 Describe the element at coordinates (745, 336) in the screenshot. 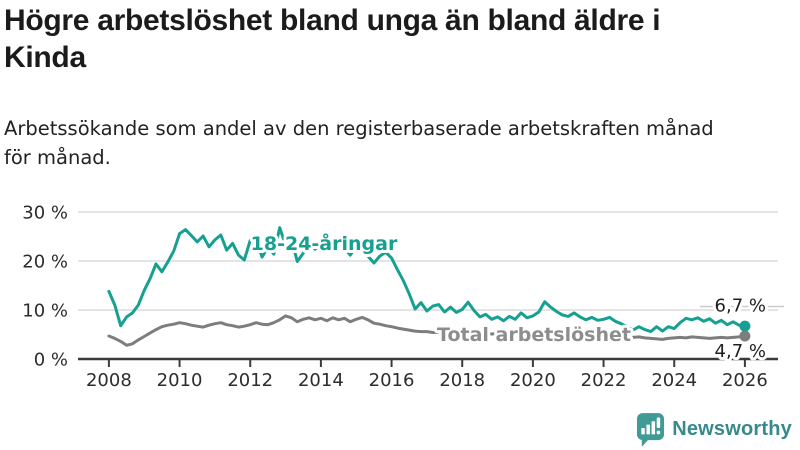

I see `end-dot-total` at that location.